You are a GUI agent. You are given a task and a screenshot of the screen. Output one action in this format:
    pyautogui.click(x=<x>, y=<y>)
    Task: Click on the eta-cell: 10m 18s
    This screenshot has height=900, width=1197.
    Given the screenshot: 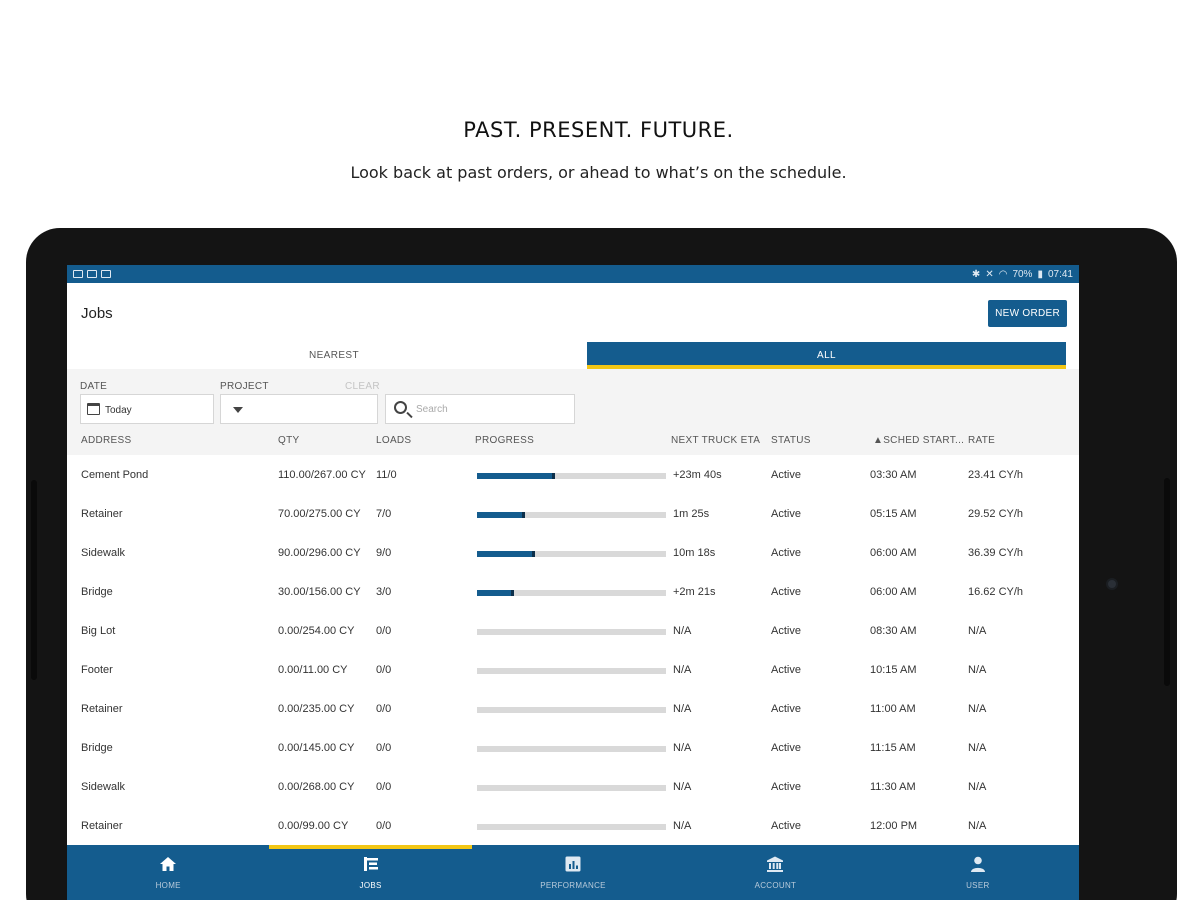 What is the action you would take?
    pyautogui.click(x=694, y=553)
    